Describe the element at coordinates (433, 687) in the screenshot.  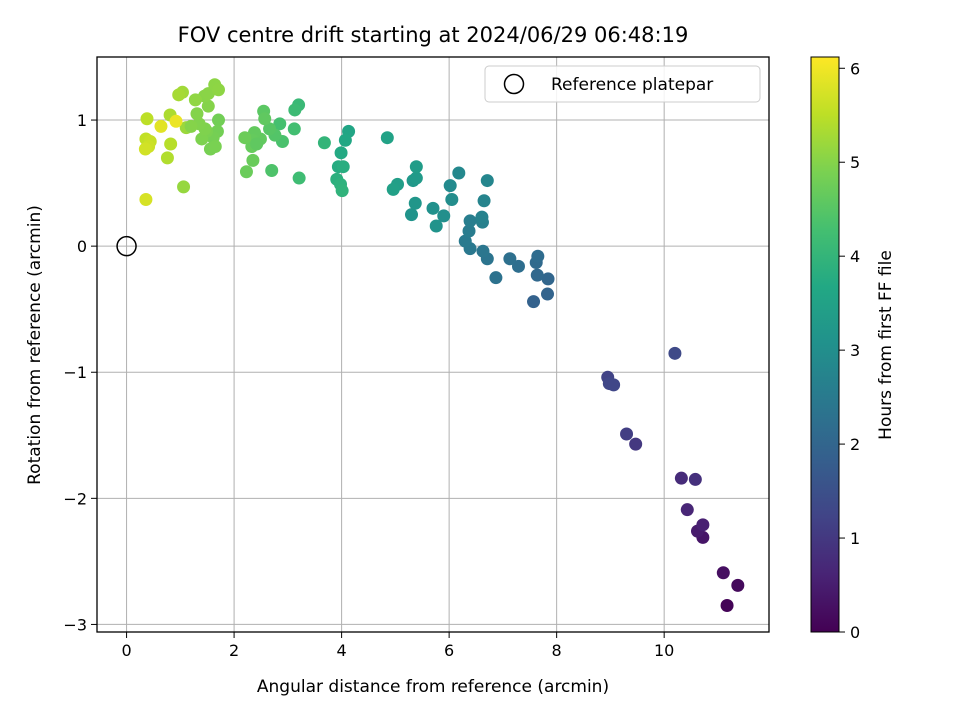
I see `x-axis-label: Angular distance from reference (arcmin)` at that location.